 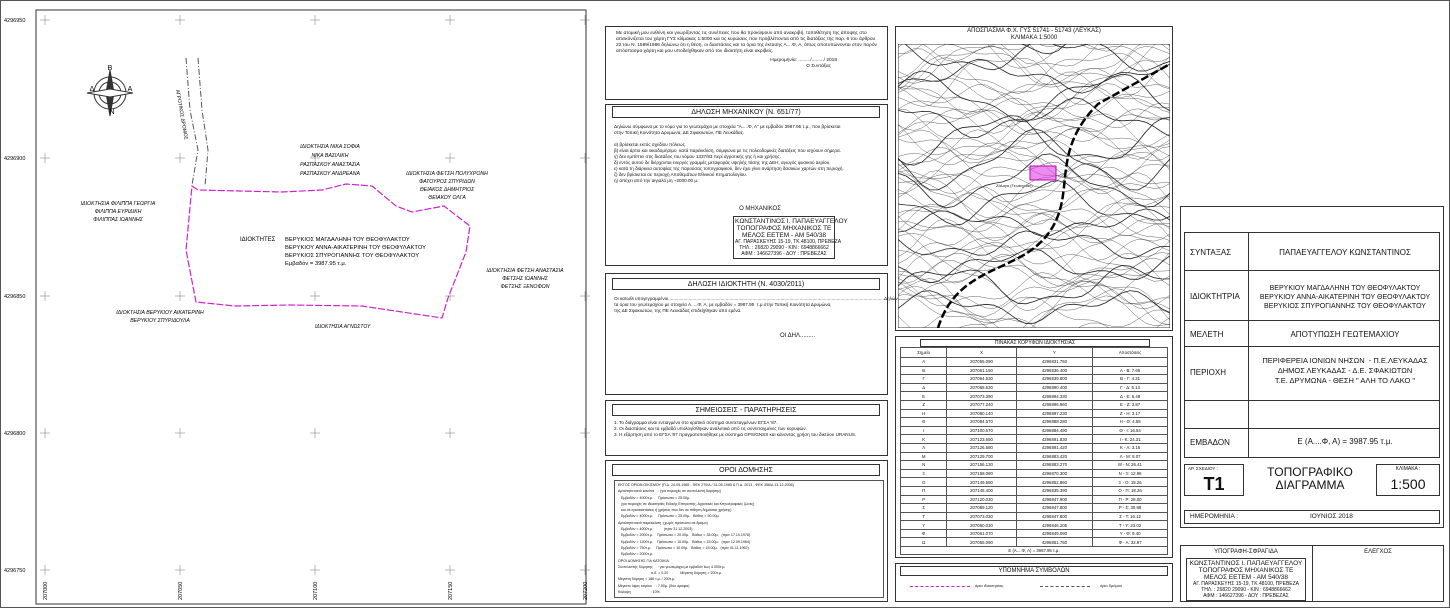 What do you see at coordinates (1054, 447) in the screenshot?
I see `vertex-cell: 4296891.420` at bounding box center [1054, 447].